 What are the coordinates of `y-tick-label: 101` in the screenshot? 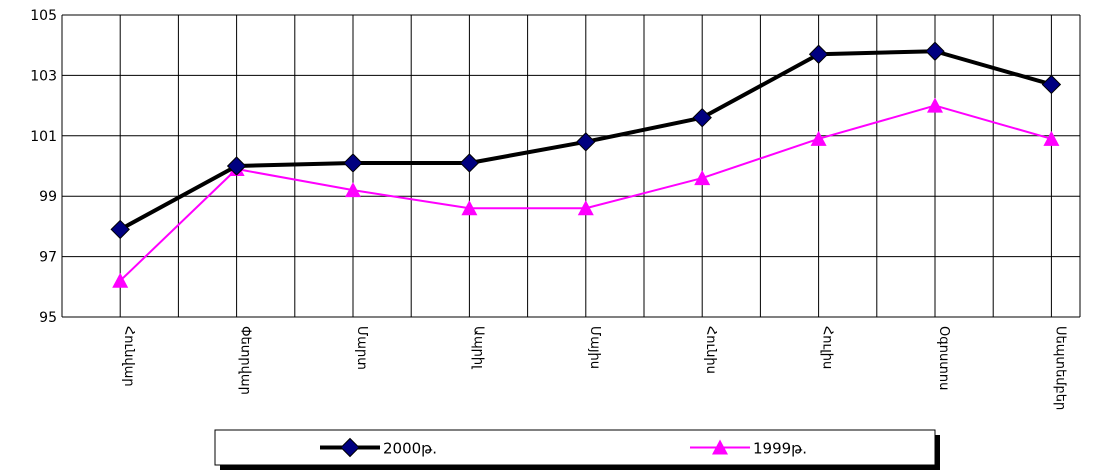 It's located at (43, 137).